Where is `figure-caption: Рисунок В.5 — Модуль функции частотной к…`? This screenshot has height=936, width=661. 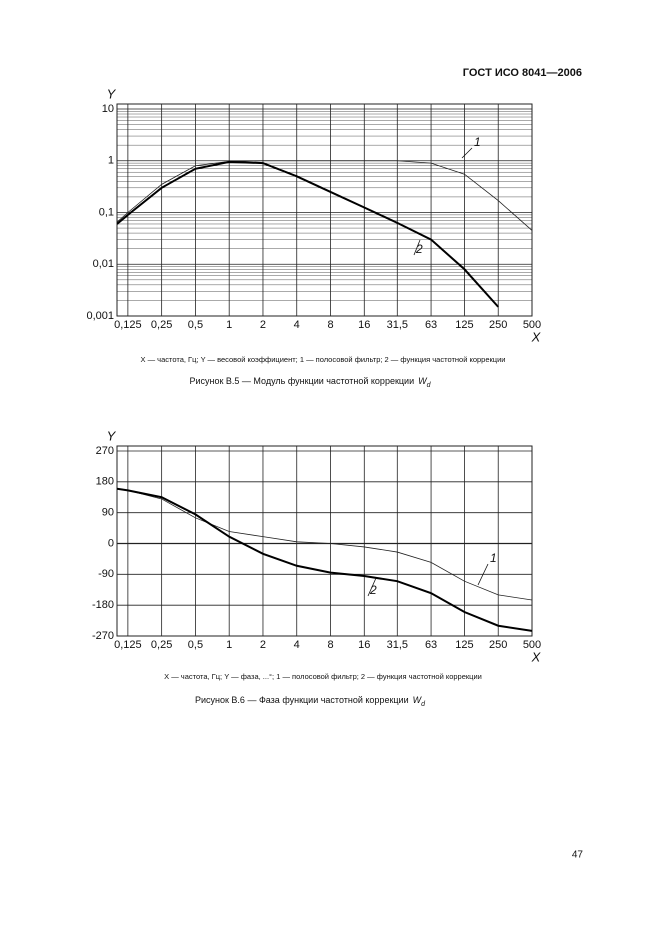
figure-caption: Рисунок В.5 — Модуль функции частотной к… is located at coordinates (310, 382).